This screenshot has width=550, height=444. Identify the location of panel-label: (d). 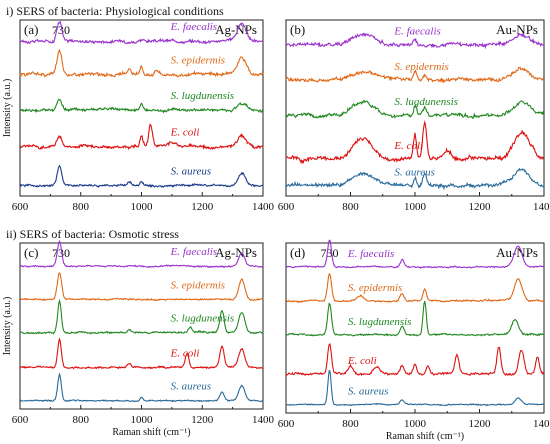
(297, 252).